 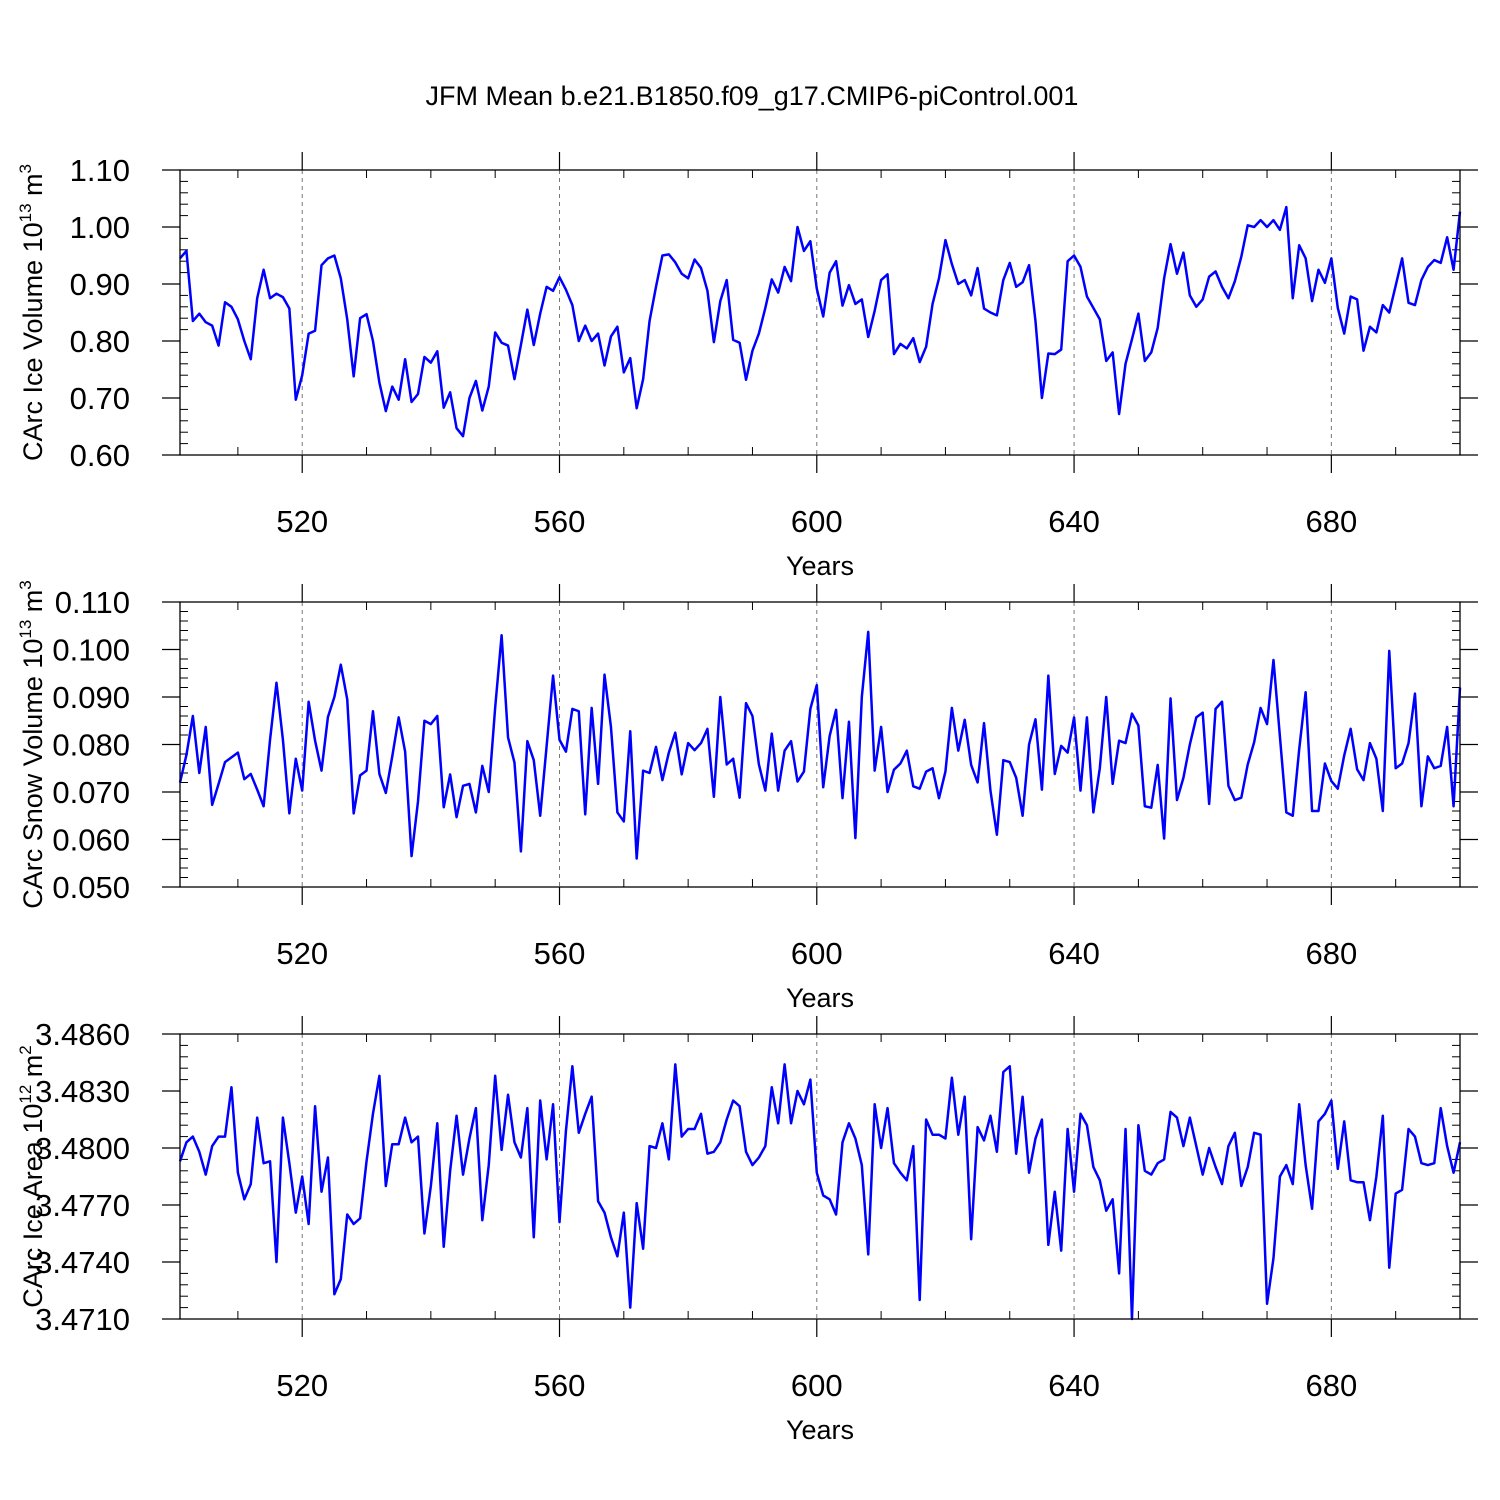 What do you see at coordinates (820, 1192) in the screenshot?
I see `panel-3-series-line` at bounding box center [820, 1192].